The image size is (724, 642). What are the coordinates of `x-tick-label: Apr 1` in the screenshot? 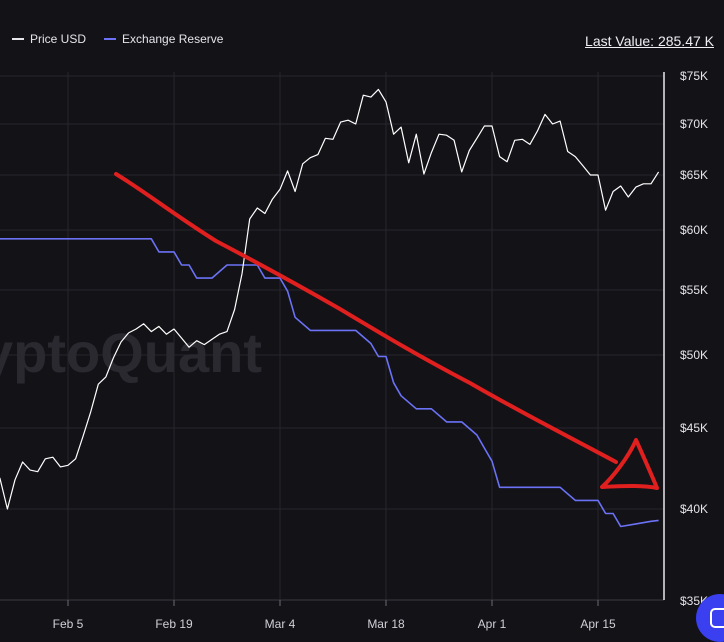 It's located at (492, 624).